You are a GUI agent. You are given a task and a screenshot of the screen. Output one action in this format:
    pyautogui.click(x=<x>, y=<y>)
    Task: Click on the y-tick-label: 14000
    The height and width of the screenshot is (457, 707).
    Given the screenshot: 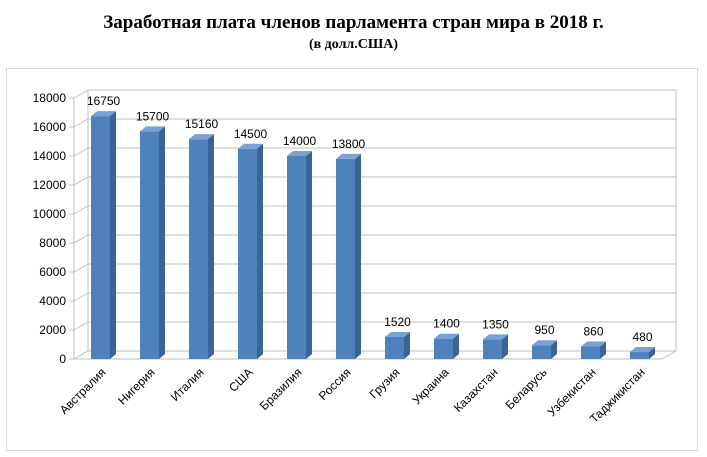 What is the action you would take?
    pyautogui.click(x=50, y=156)
    